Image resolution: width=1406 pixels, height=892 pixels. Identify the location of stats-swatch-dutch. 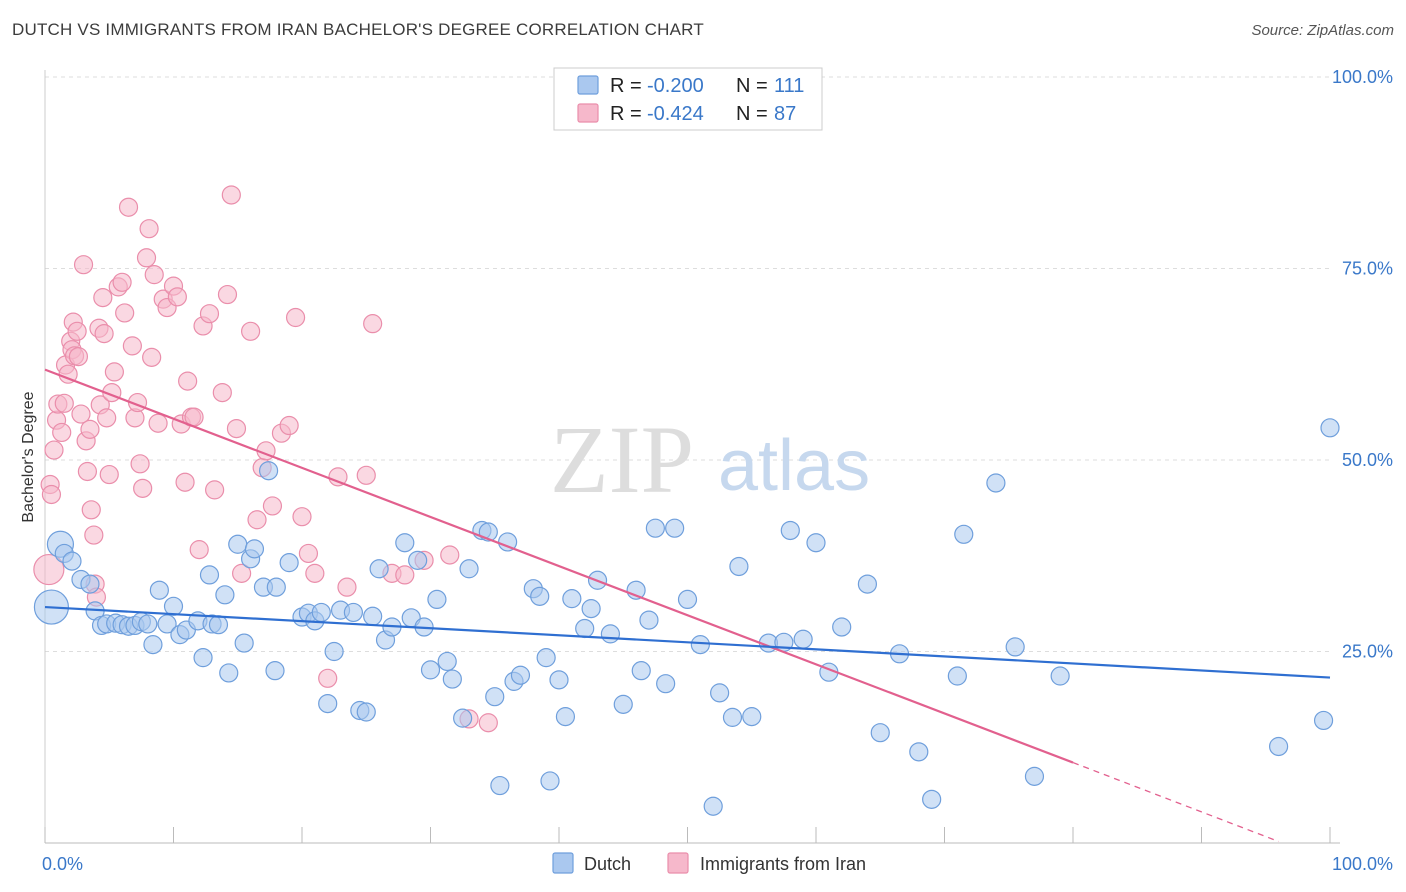
(588, 85).